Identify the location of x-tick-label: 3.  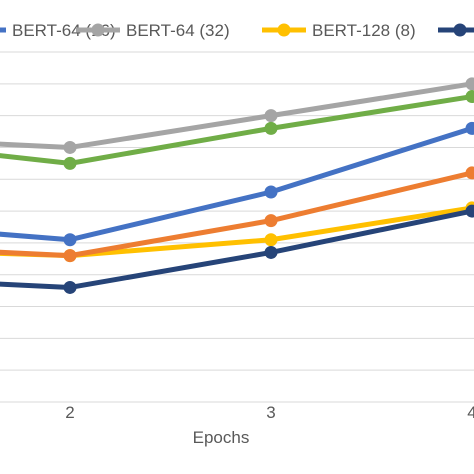
(270, 412).